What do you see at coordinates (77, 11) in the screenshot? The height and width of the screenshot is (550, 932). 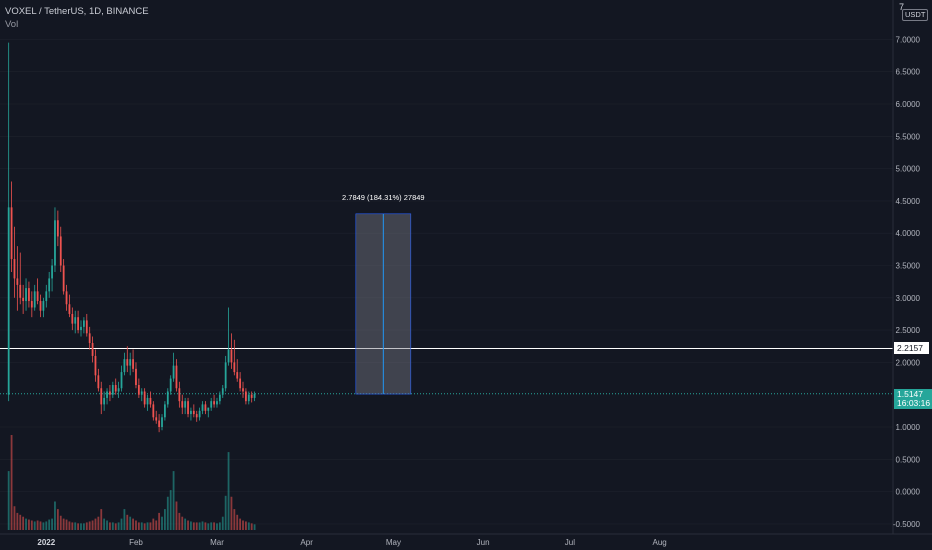 I see `symbol-title: VOXEL / TetherUS, 1D, BINANCE` at bounding box center [77, 11].